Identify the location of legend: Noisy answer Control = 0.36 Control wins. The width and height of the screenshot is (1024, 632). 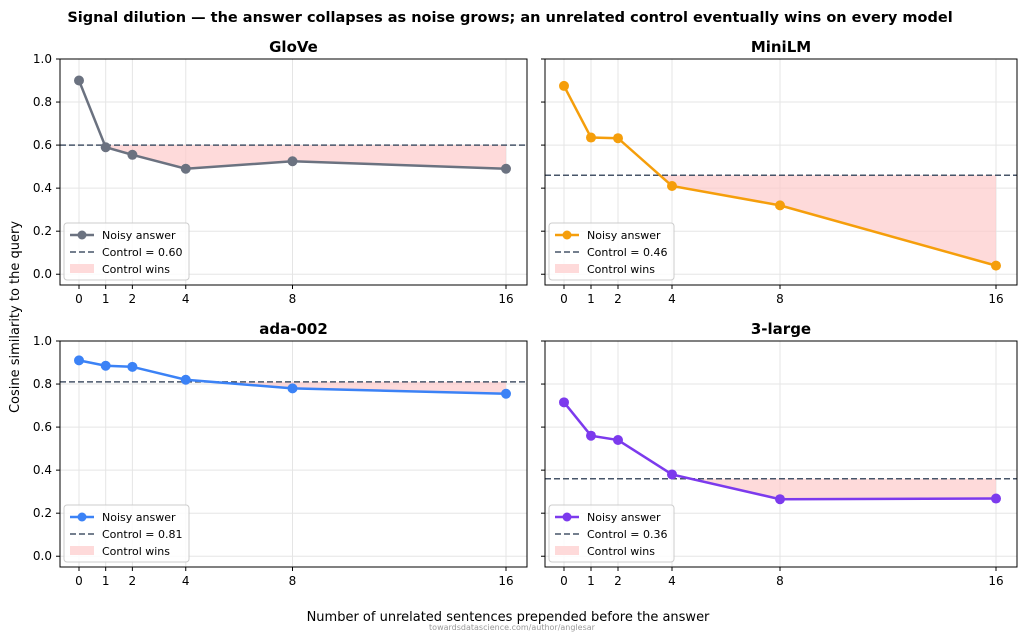
(611, 533).